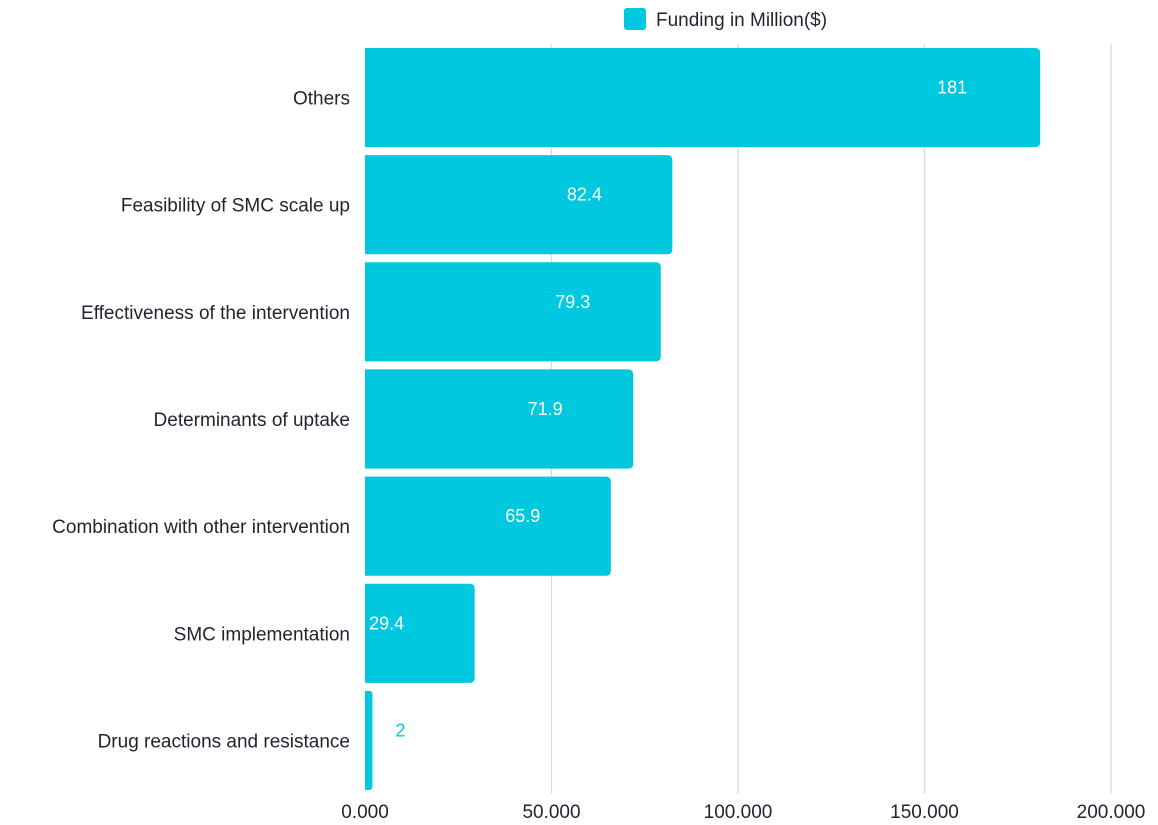 The image size is (1158, 825). I want to click on legend: Funding in Million($), so click(725, 19).